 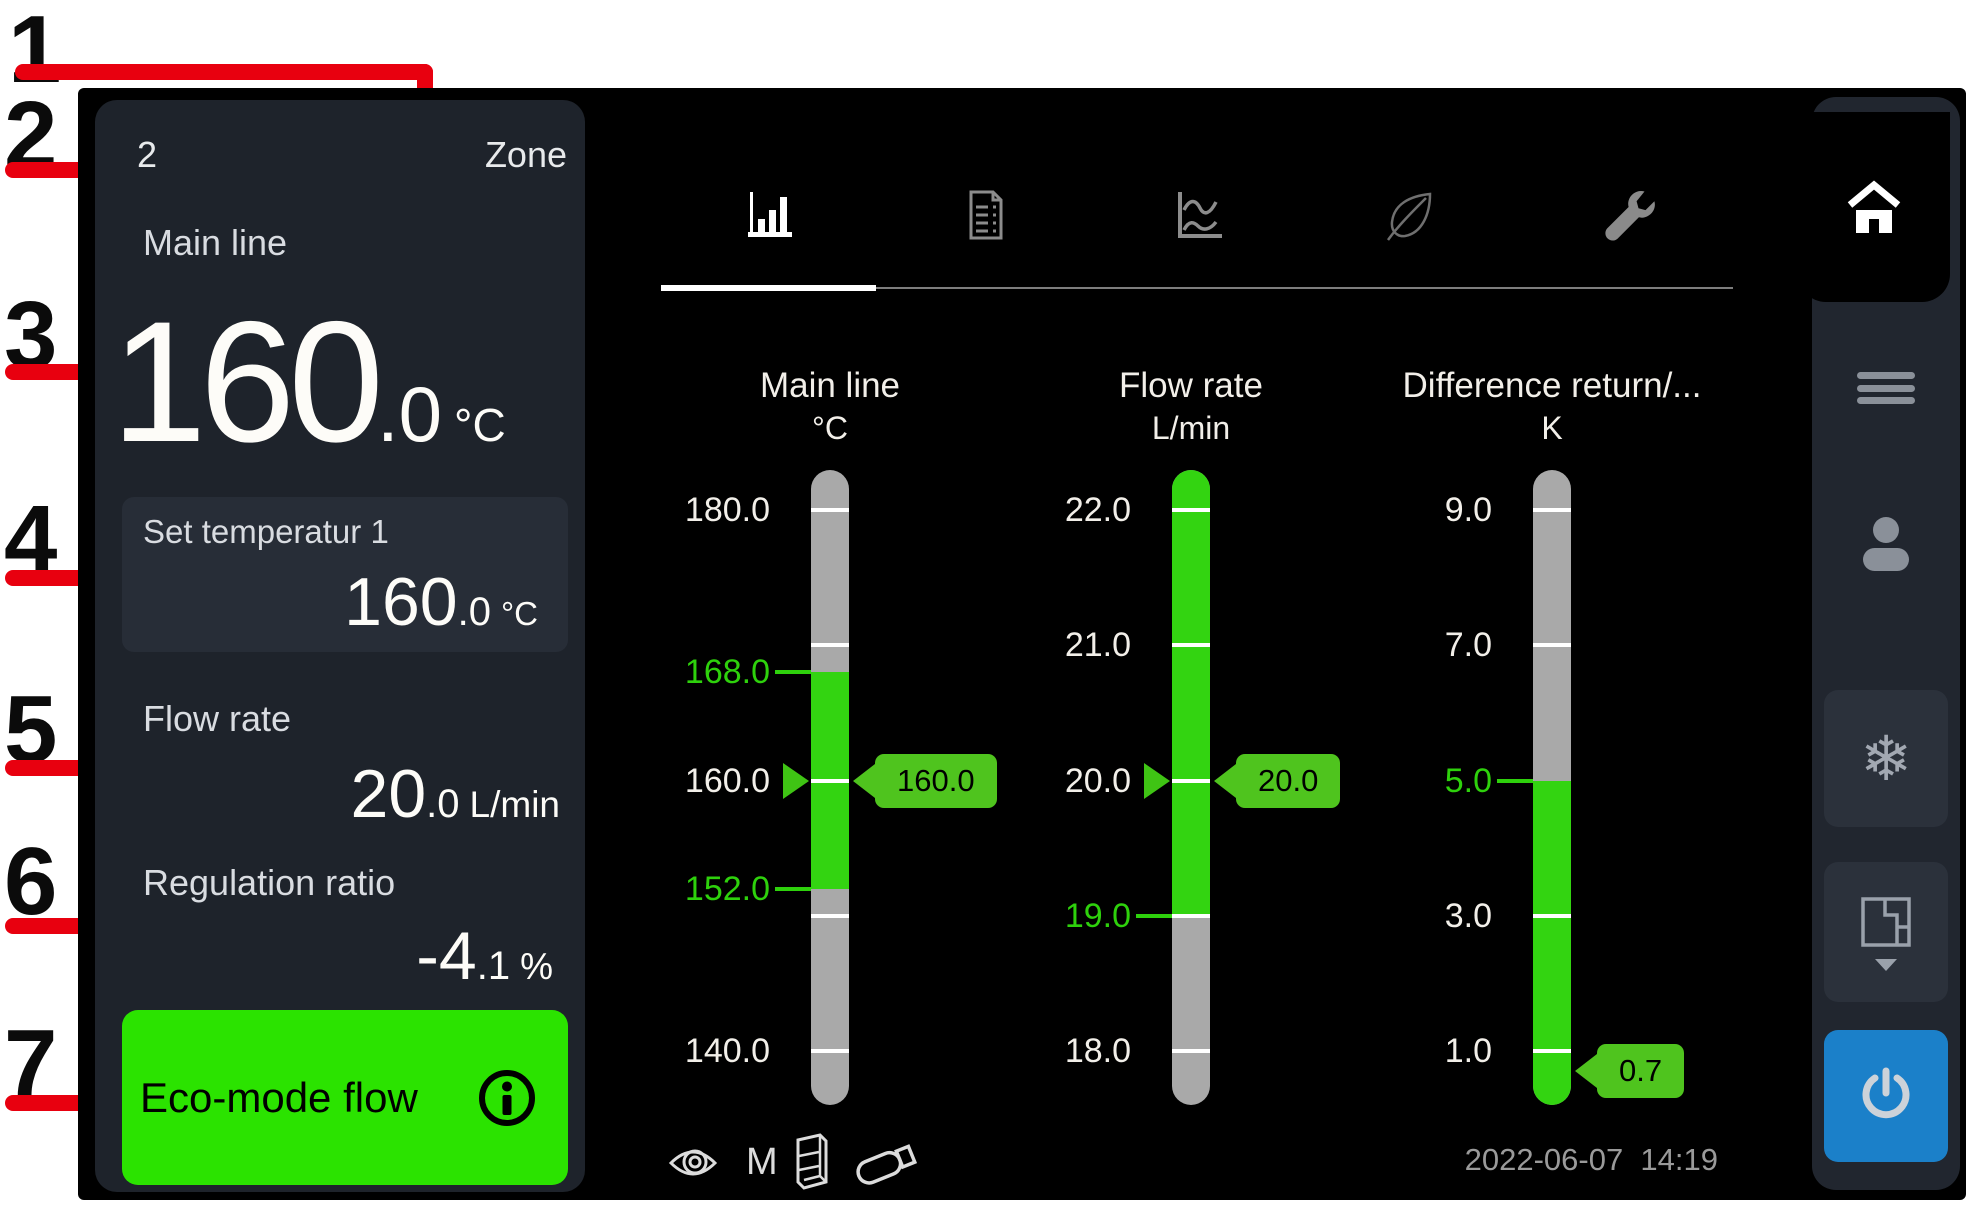 I want to click on leaf-icon, so click(x=1411, y=215).